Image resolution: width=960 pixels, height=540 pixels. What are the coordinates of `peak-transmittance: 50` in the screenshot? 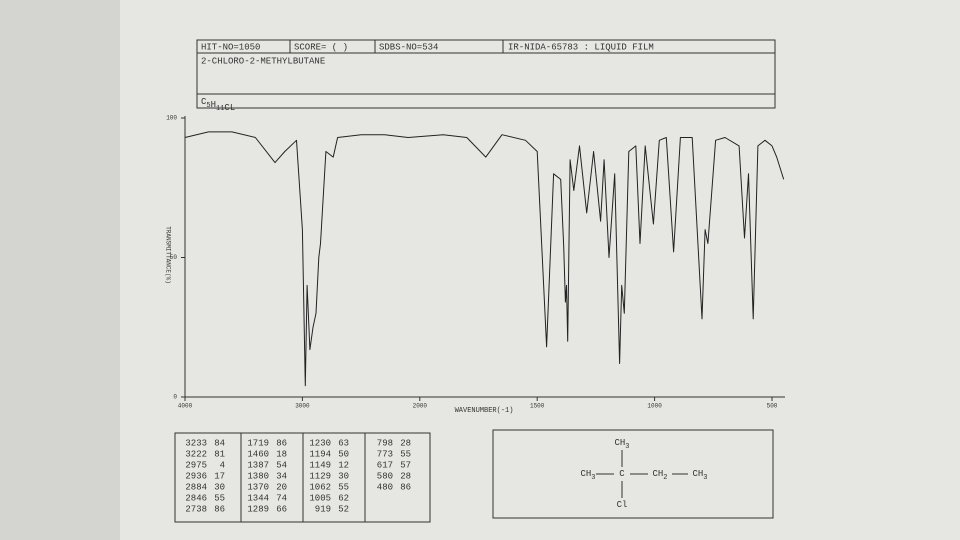 It's located at (343, 454).